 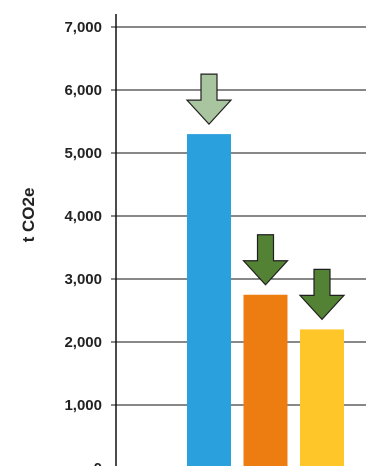 I want to click on y-tick-label: 1,000, so click(x=83, y=405).